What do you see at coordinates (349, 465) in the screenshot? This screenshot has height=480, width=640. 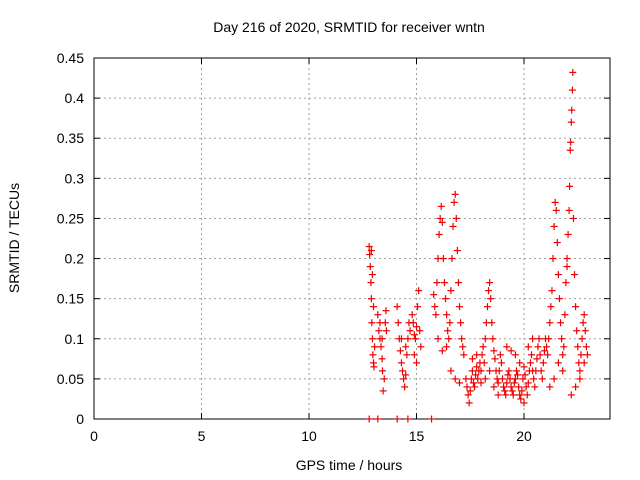 I see `x-axis-label: GPS time / hours` at bounding box center [349, 465].